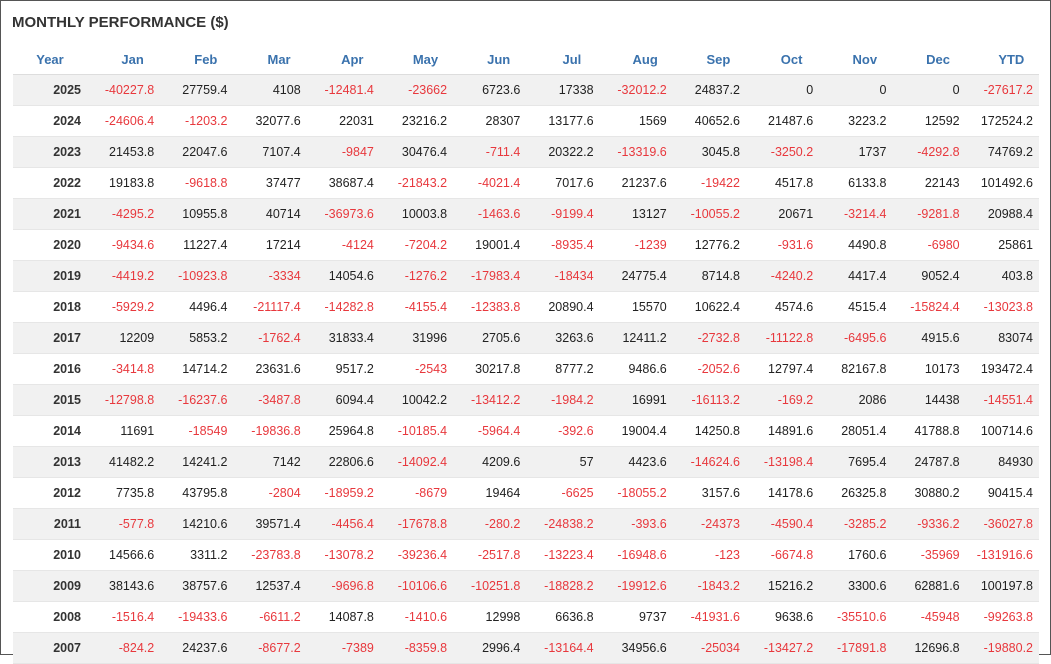  What do you see at coordinates (490, 462) in the screenshot?
I see `value-cell: 4209.6` at bounding box center [490, 462].